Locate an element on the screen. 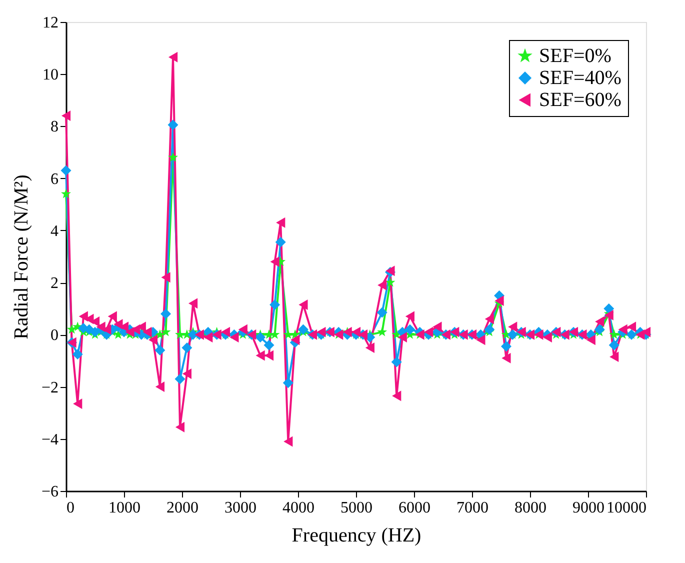 This screenshot has width=685, height=563. y-tick-label: 6 is located at coordinates (54, 179).